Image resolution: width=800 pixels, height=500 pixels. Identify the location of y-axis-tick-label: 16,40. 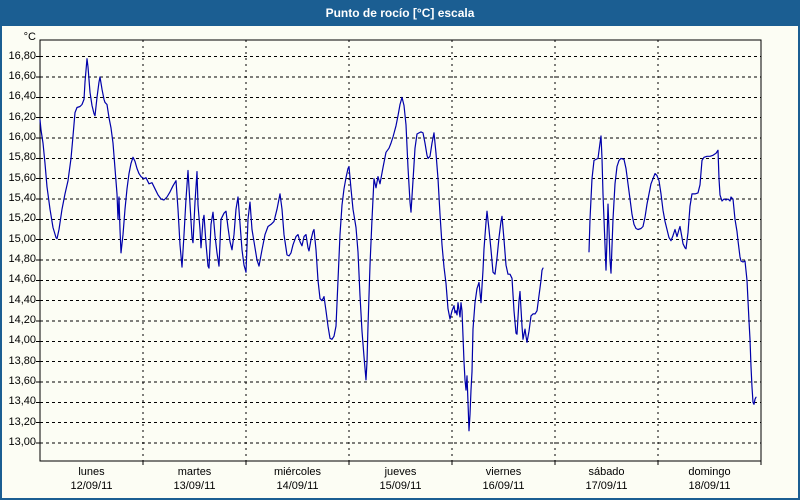
(22, 96).